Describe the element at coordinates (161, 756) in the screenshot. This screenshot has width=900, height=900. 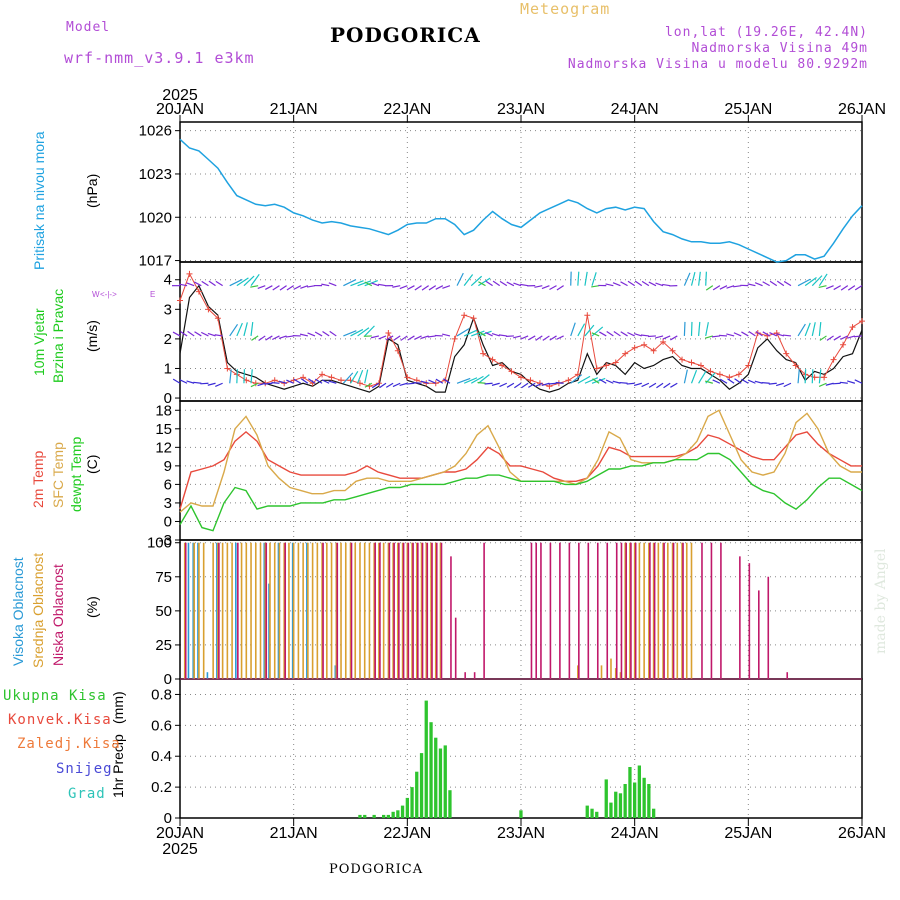
I see `y-tick-label: 0.4` at that location.